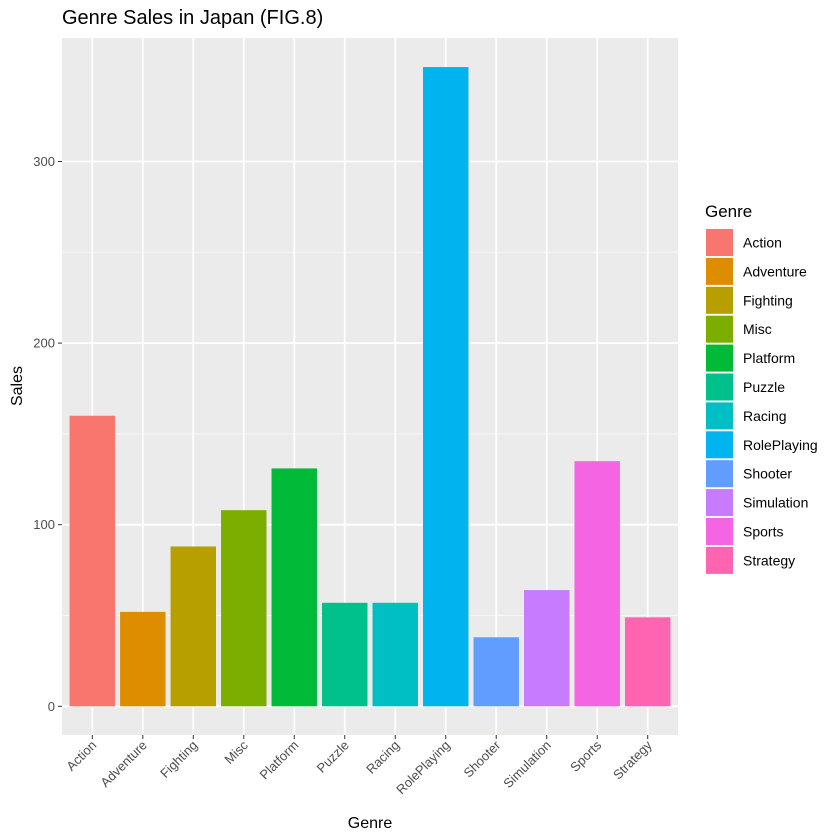 The image size is (840, 840). I want to click on bar-strategy, so click(647, 662).